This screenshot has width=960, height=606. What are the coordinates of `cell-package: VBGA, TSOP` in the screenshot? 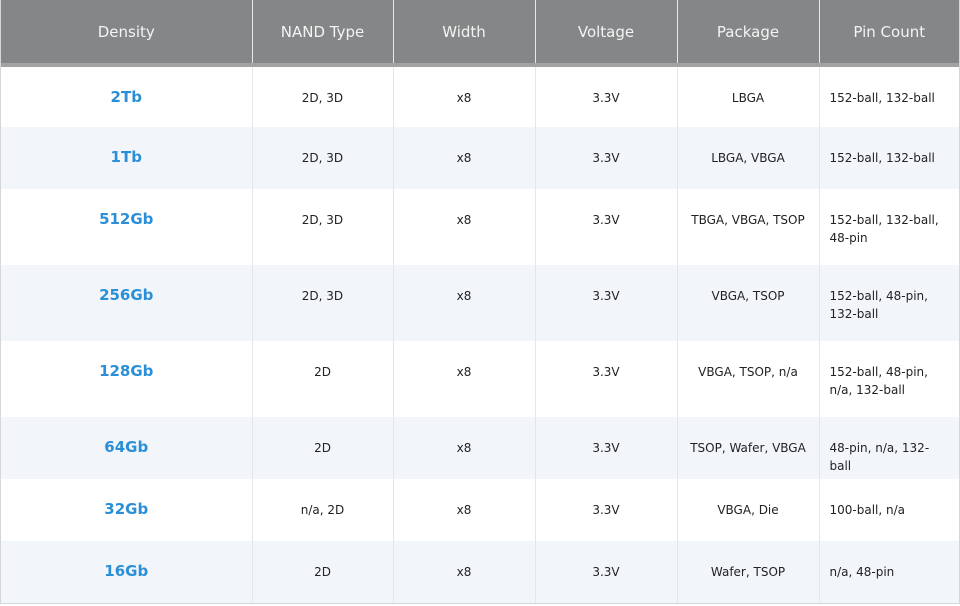 It's located at (748, 303).